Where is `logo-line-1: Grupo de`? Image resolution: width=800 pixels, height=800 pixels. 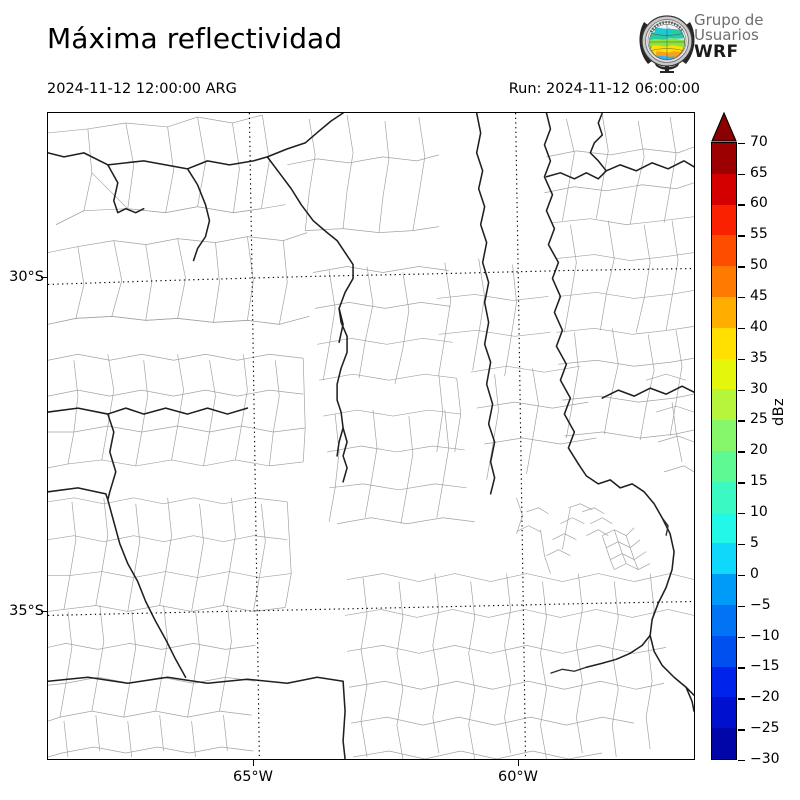
logo-line-1: Grupo de is located at coordinates (729, 20).